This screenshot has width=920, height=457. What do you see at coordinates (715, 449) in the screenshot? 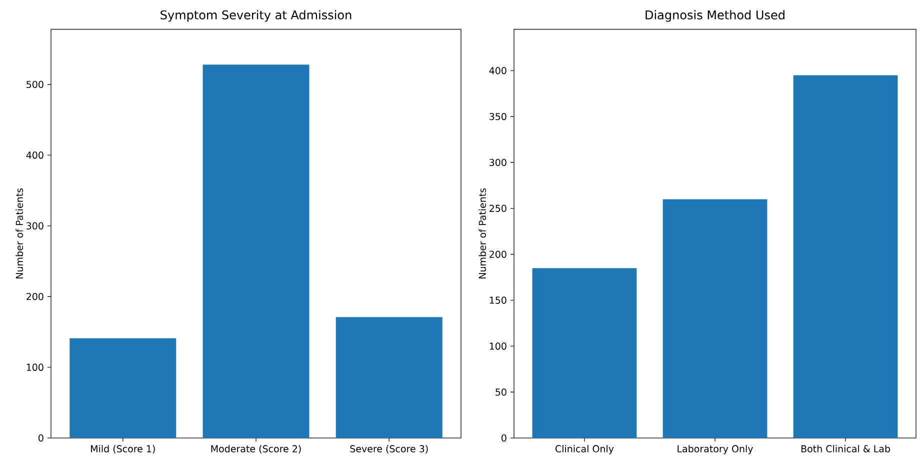
I see `x-tick-label: Laboratory Only` at bounding box center [715, 449].